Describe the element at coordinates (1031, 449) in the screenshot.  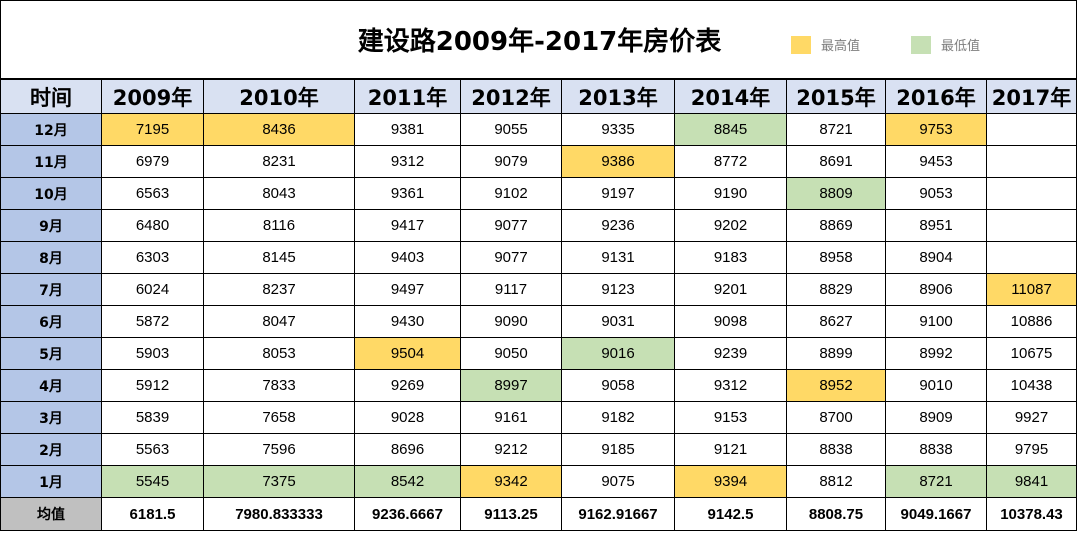
I see `price-cell: 9795` at that location.